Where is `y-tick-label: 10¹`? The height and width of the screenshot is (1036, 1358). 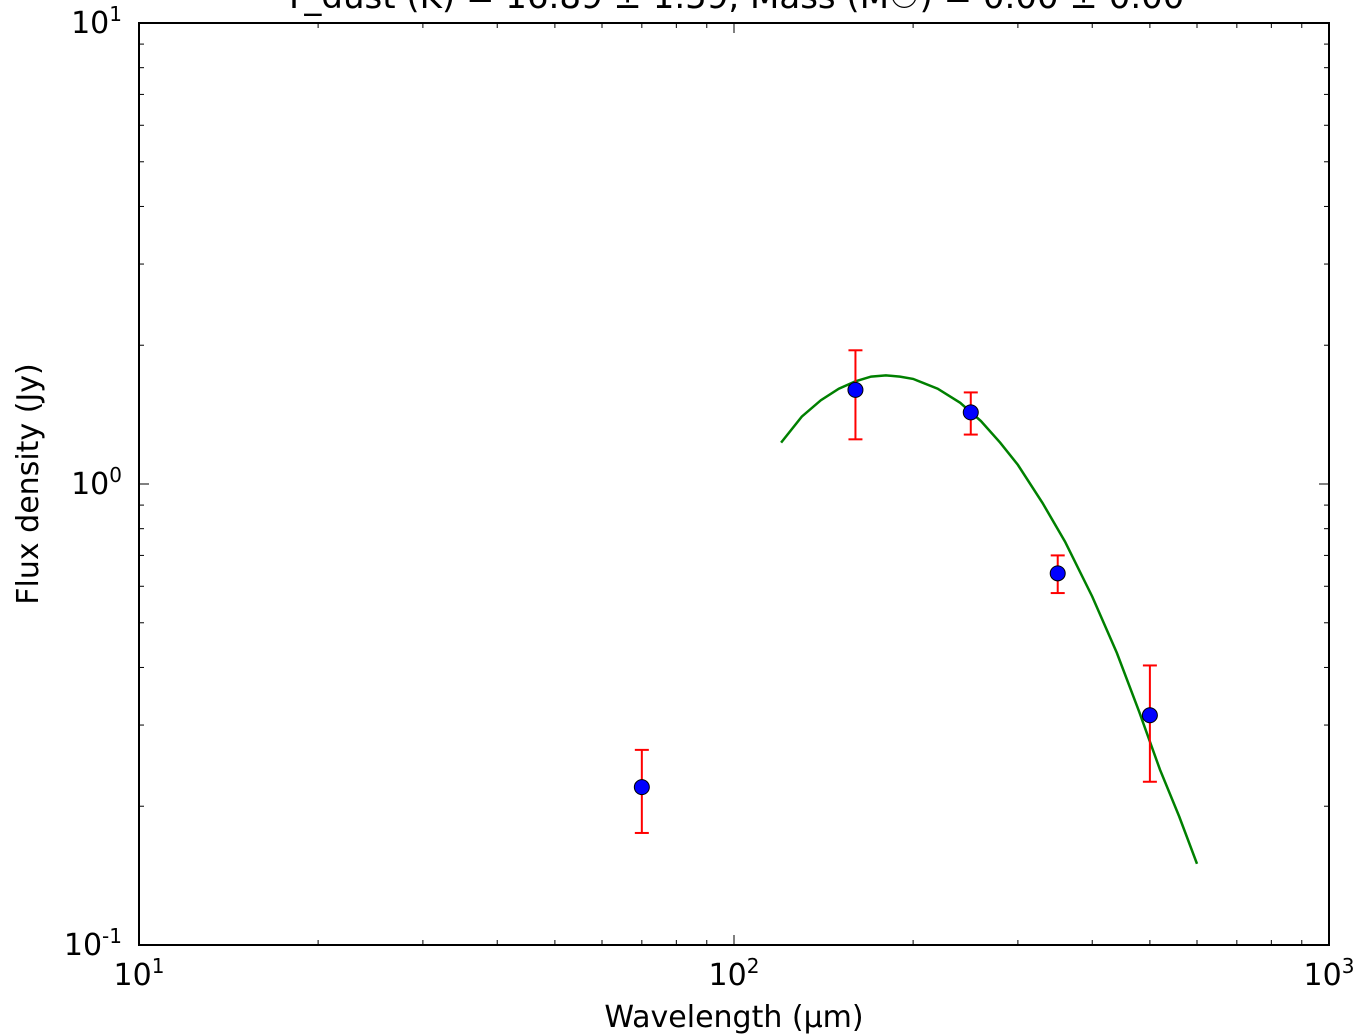
y-tick-label: 10¹ is located at coordinates (96, 21).